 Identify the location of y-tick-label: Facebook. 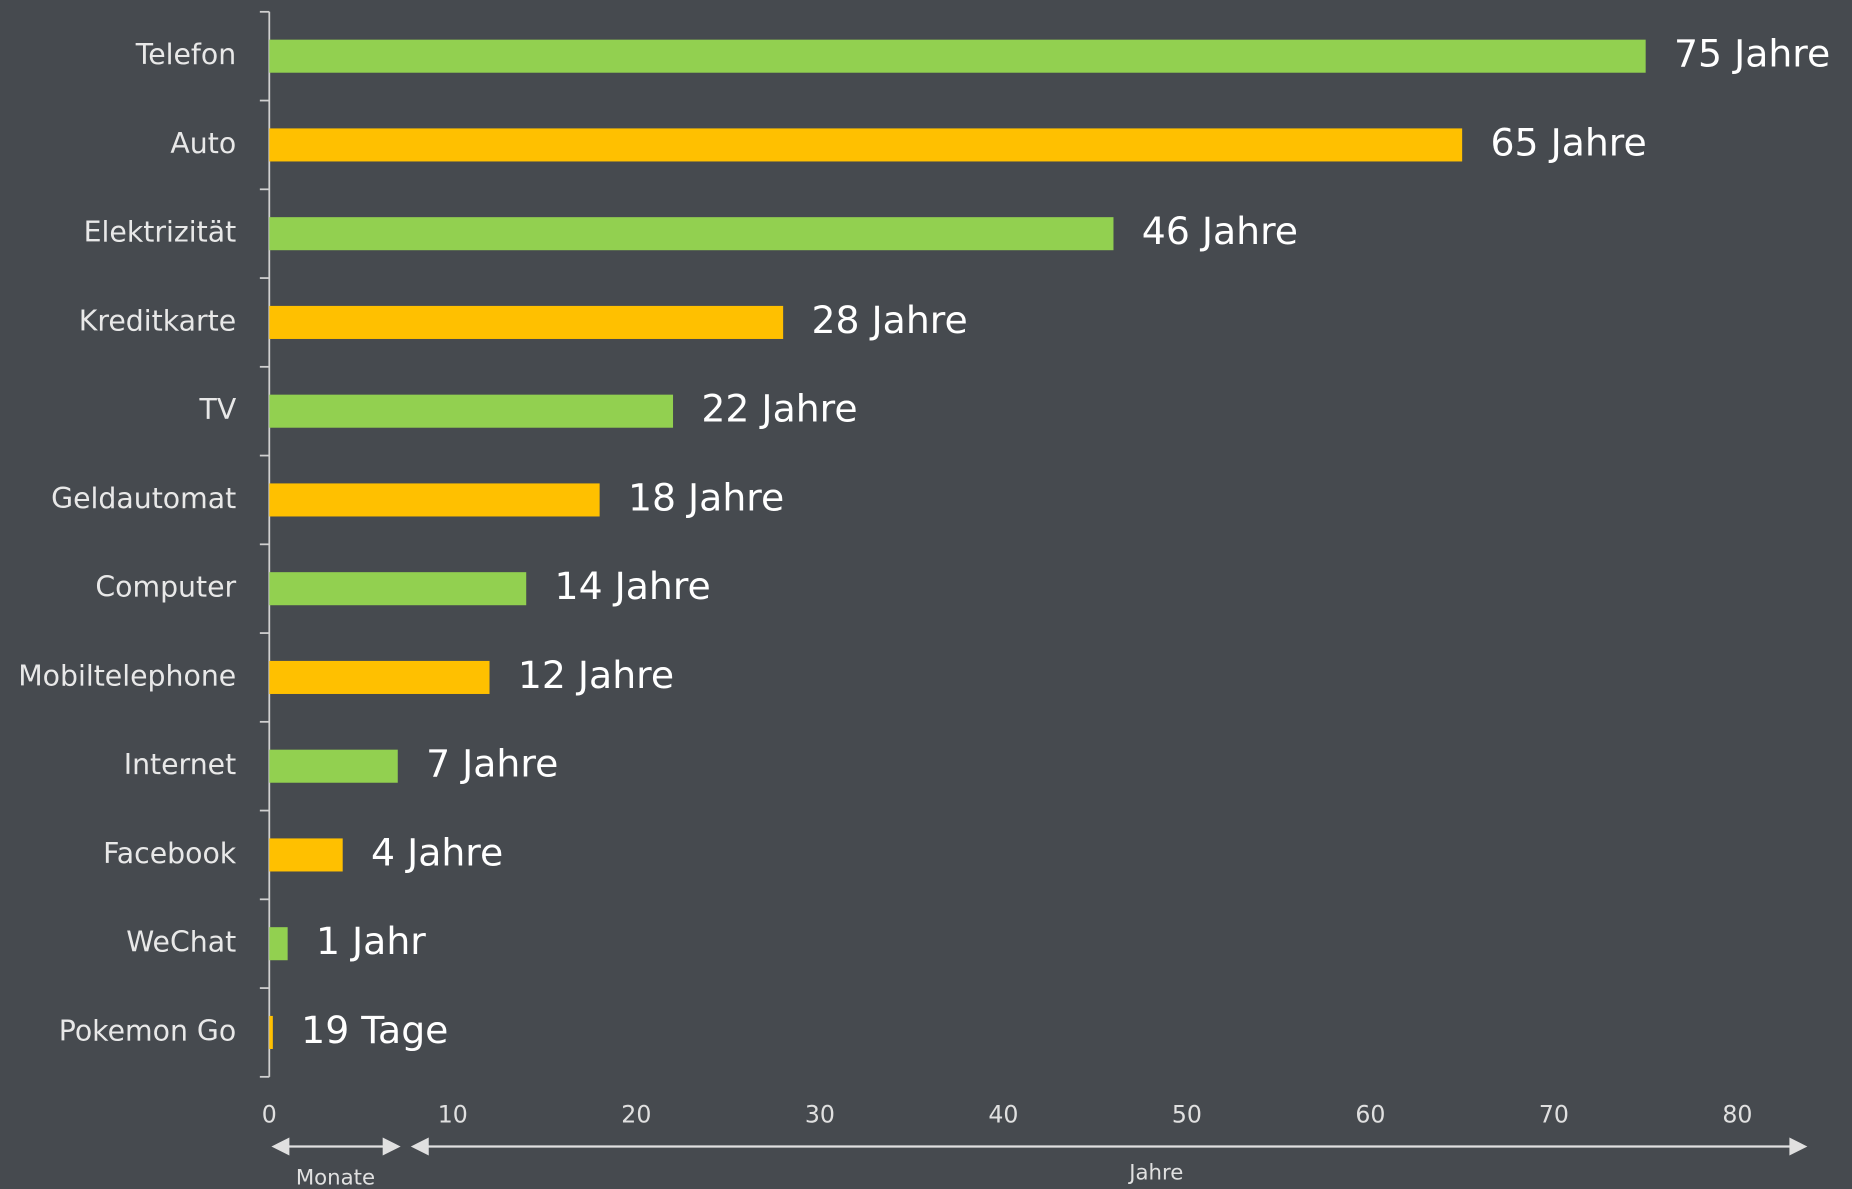
(170, 853).